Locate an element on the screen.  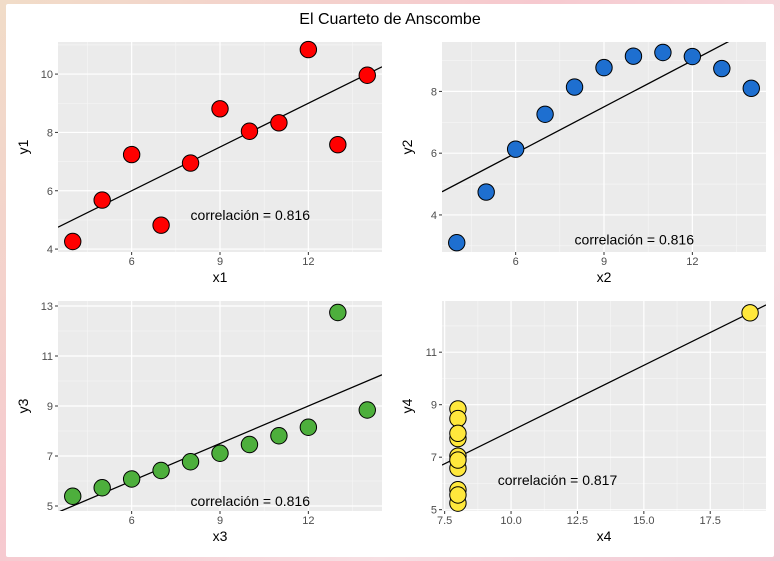
y-axis-title: y4 is located at coordinates (407, 405).